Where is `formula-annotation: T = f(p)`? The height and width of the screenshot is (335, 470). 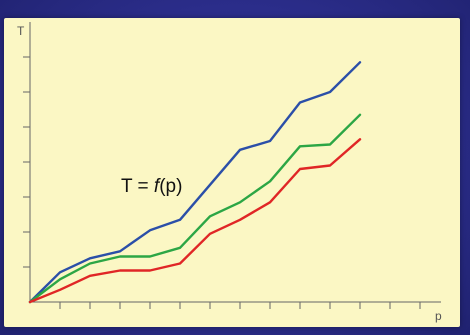 formula-annotation: T = f(p) is located at coordinates (151, 186).